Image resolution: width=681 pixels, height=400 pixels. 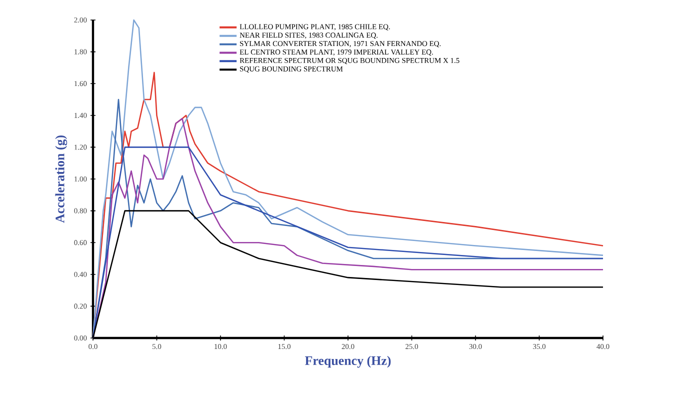 I want to click on x-axis-title: Frequency (Hz), so click(x=348, y=362).